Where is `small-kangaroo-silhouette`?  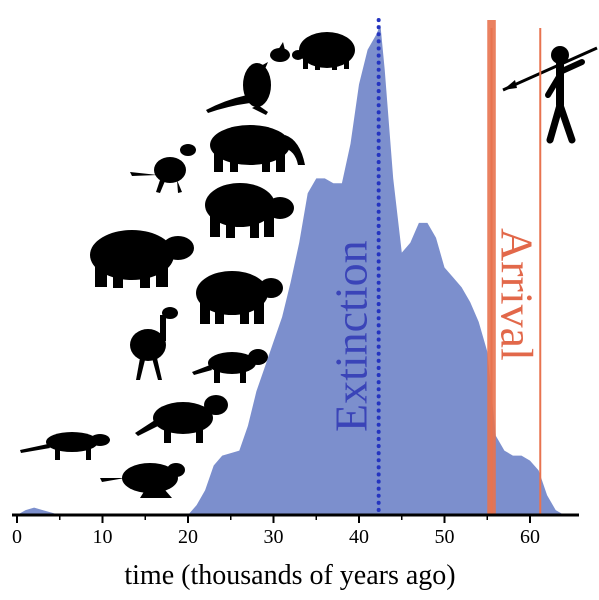 small-kangaroo-silhouette is located at coordinates (163, 168).